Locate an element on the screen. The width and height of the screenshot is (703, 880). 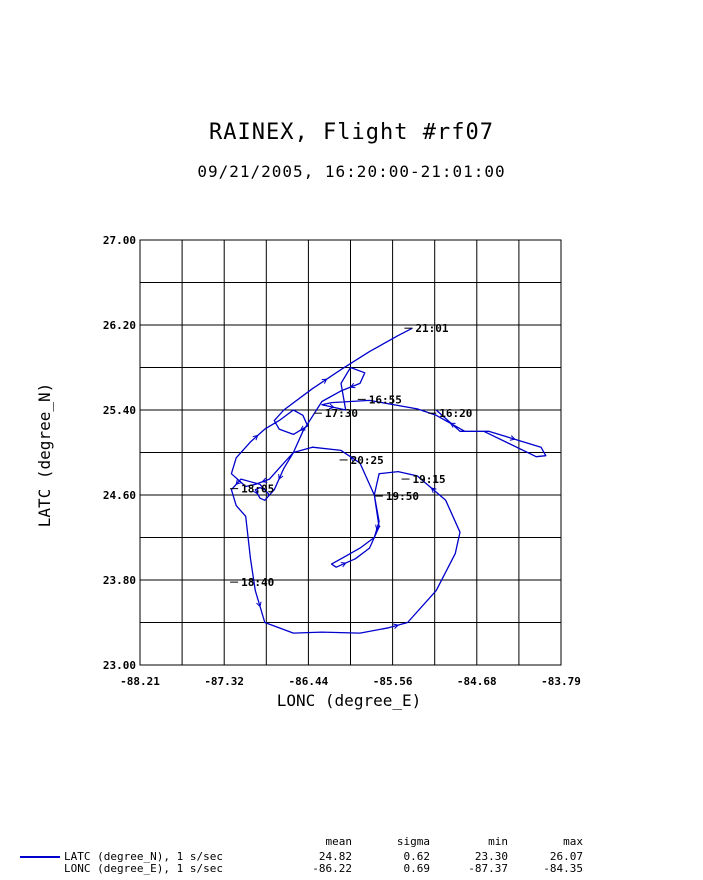
y-tick-label: 23.80 is located at coordinates (119, 580).